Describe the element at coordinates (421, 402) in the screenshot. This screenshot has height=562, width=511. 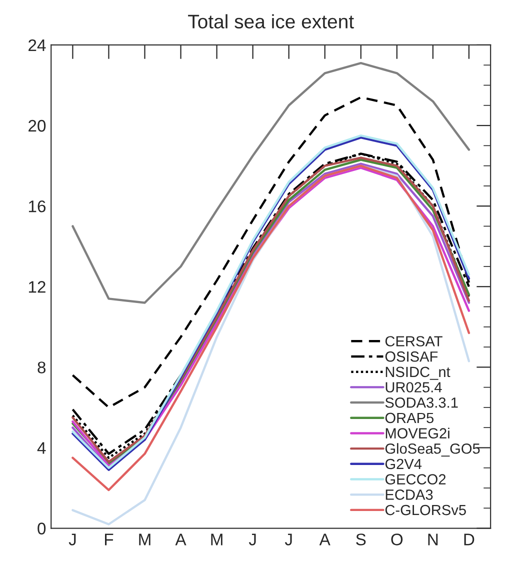
I see `legend-label: SODA3.3.1` at that location.